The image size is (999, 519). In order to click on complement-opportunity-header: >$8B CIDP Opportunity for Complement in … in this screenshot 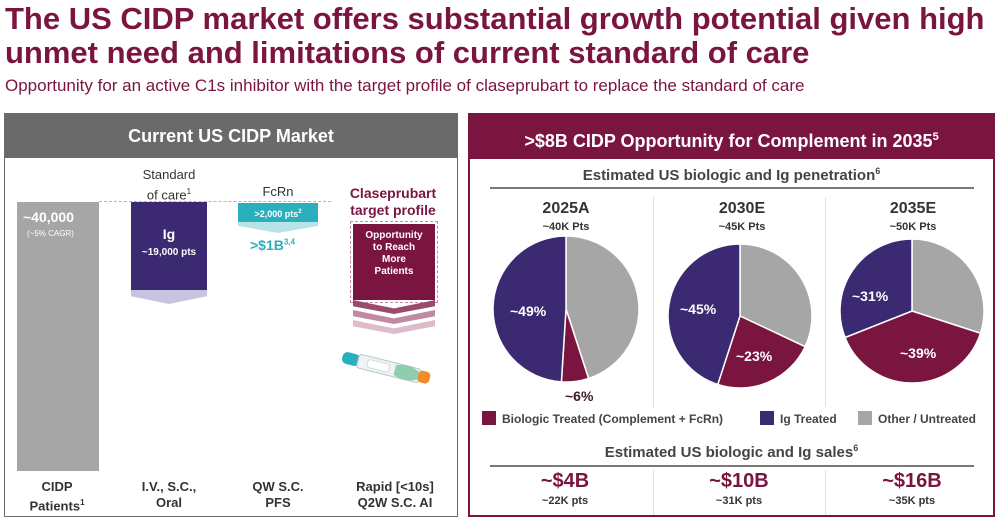, I will do `click(731, 137)`.